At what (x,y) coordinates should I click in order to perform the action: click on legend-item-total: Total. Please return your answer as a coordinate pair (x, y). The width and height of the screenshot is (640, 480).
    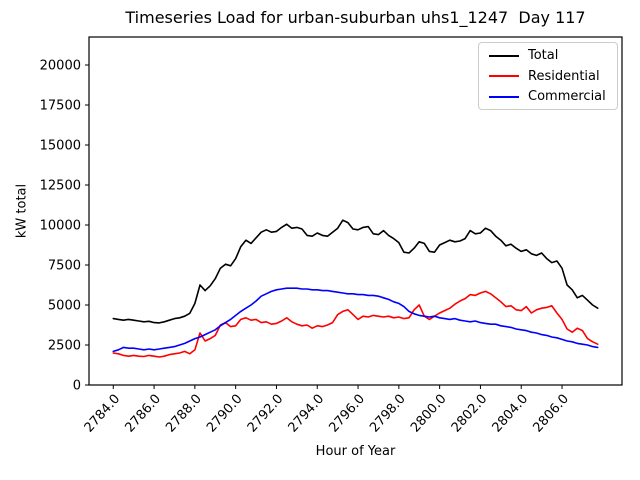
    Looking at the image, I should click on (553, 56).